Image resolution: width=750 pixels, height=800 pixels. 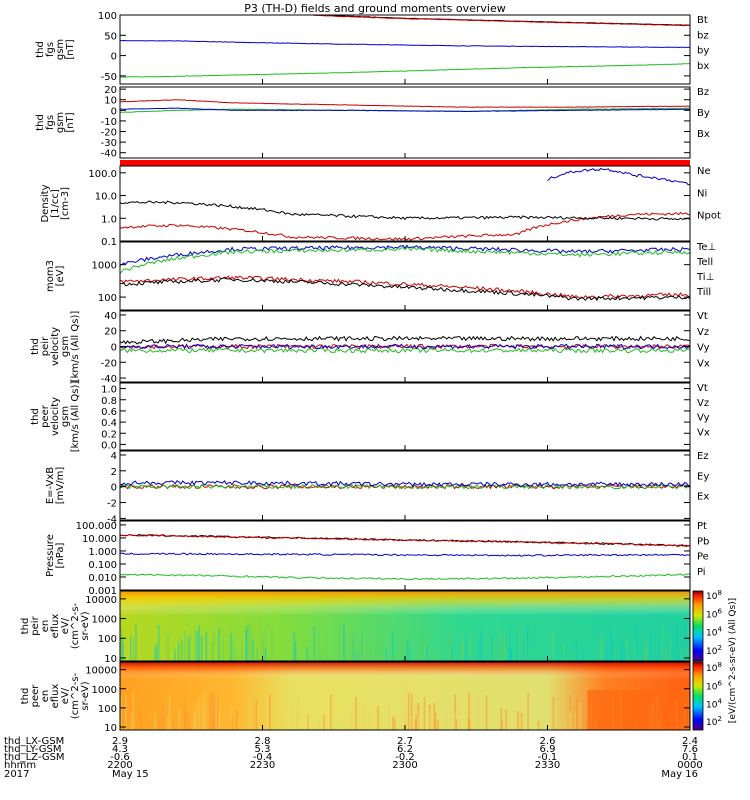 I want to click on y-axis-label: Pressure, so click(x=50, y=555).